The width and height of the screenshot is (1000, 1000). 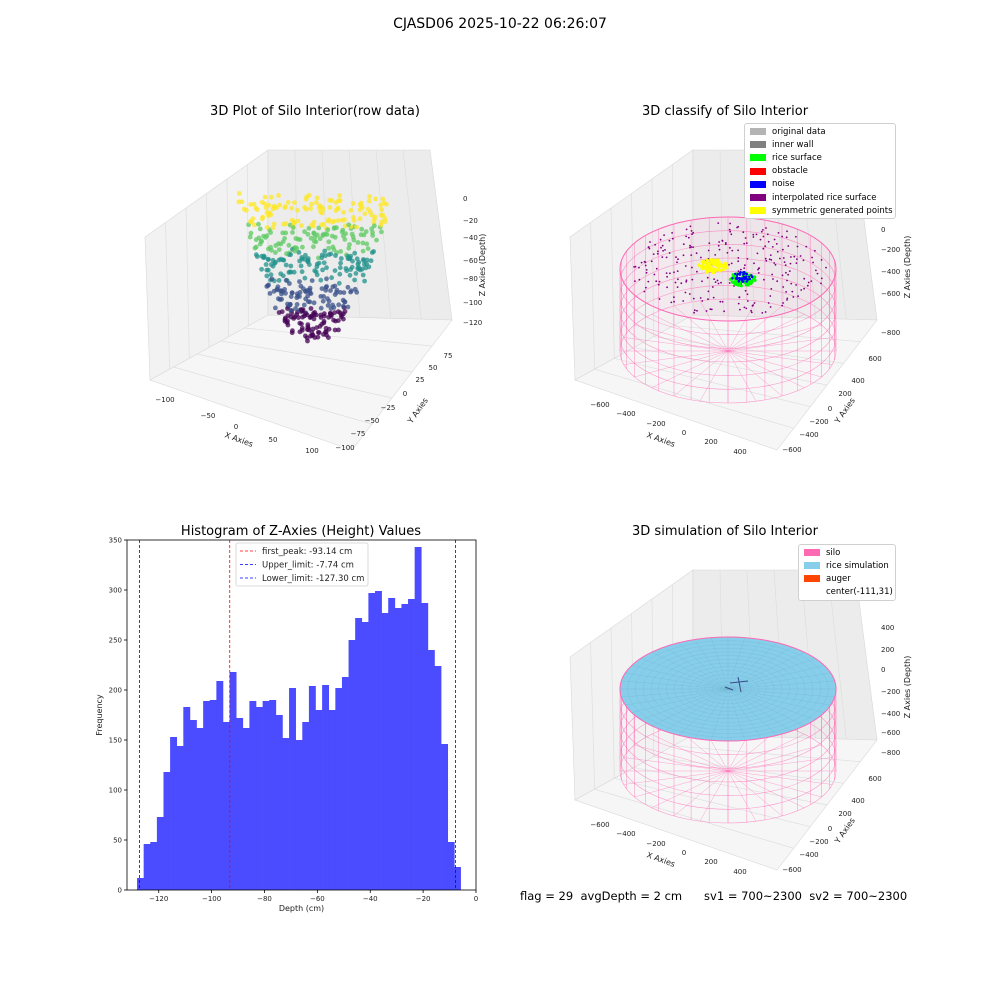 What do you see at coordinates (739, 872) in the screenshot?
I see `x-tick-label: 400` at bounding box center [739, 872].